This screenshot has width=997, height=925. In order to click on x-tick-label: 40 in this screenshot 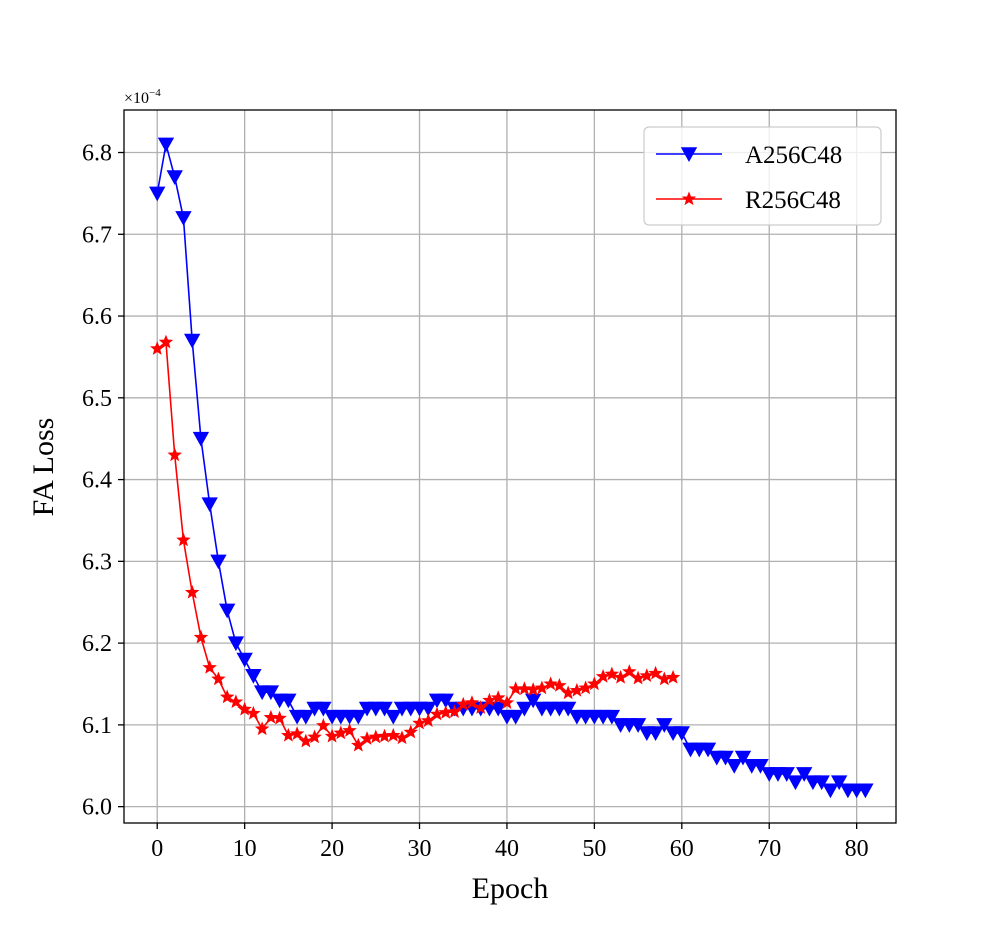, I will do `click(507, 849)`.